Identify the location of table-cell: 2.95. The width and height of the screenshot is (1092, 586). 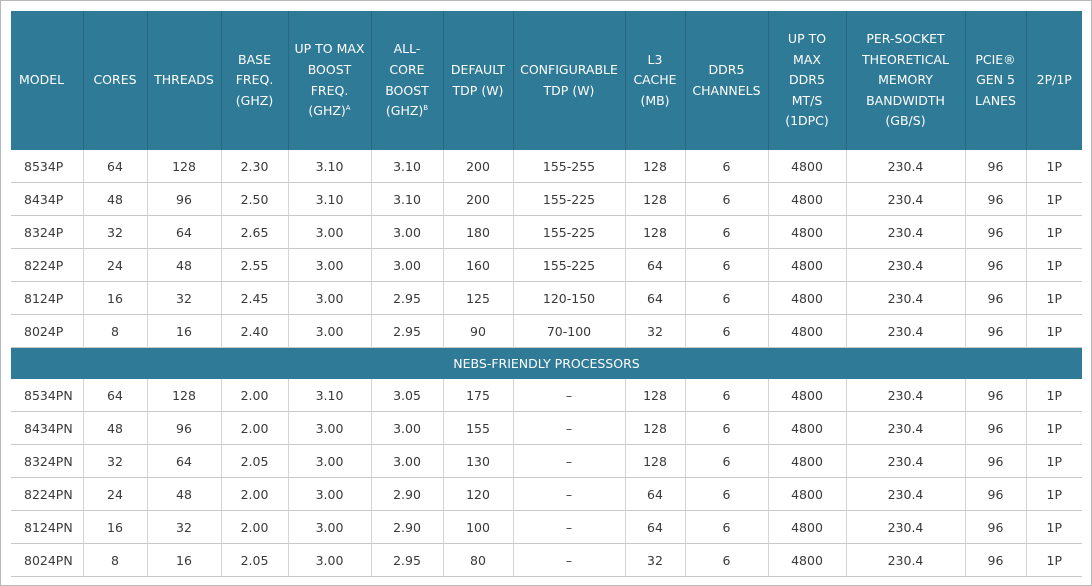
(407, 560).